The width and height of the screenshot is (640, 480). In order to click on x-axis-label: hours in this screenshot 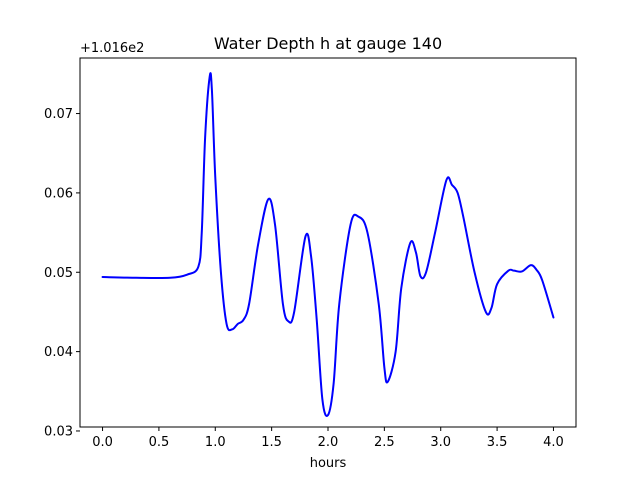, I will do `click(328, 463)`.